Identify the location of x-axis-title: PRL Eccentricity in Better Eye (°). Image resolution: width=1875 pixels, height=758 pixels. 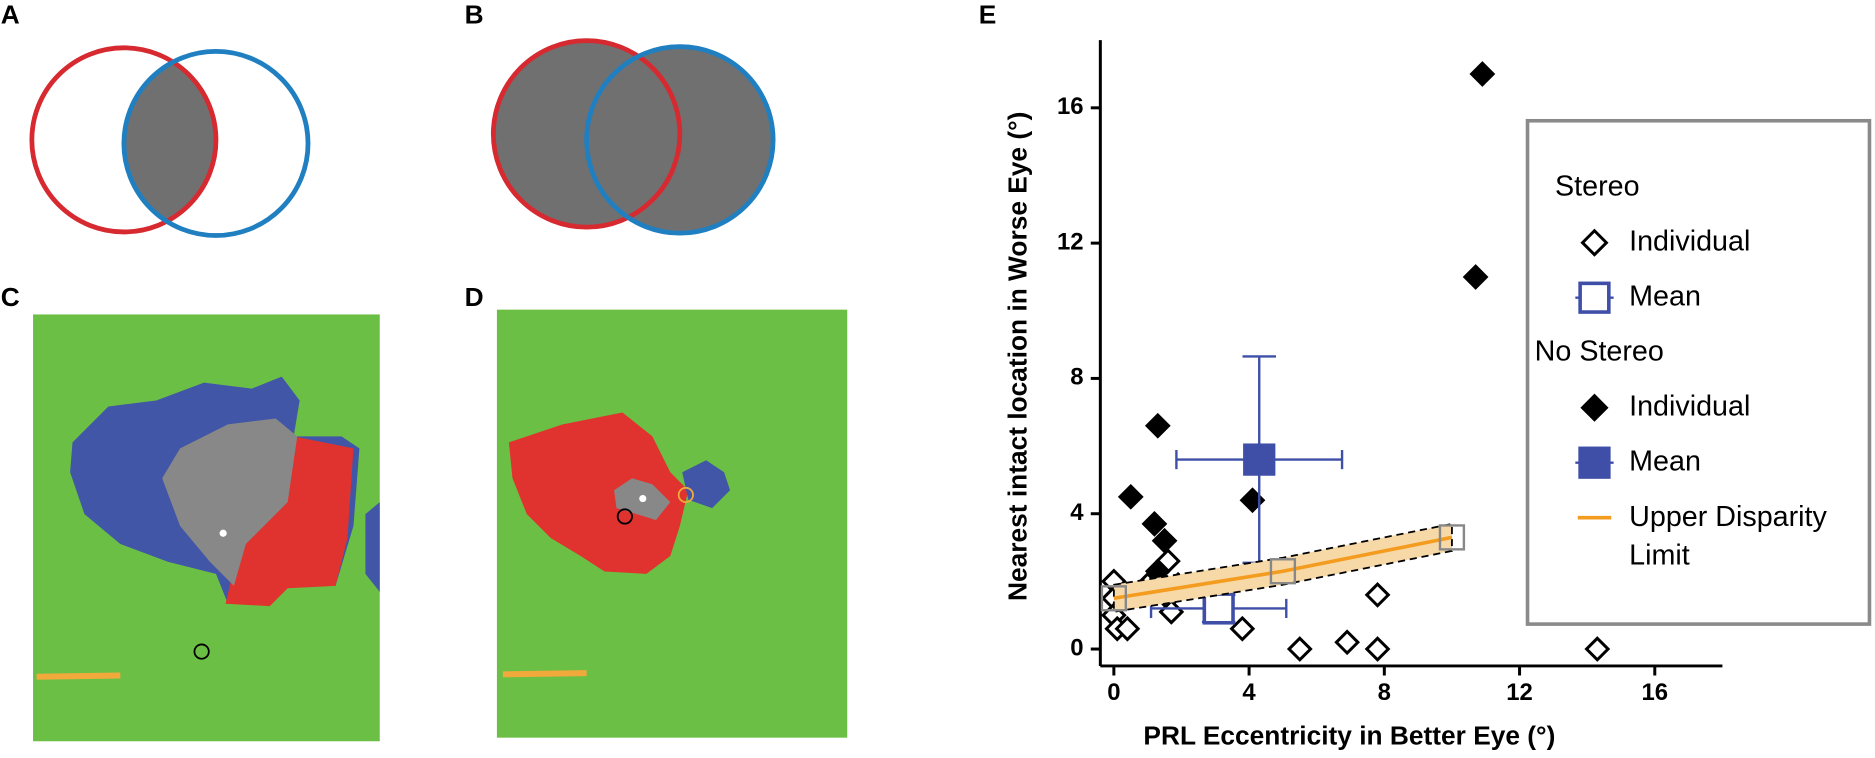
(1349, 736).